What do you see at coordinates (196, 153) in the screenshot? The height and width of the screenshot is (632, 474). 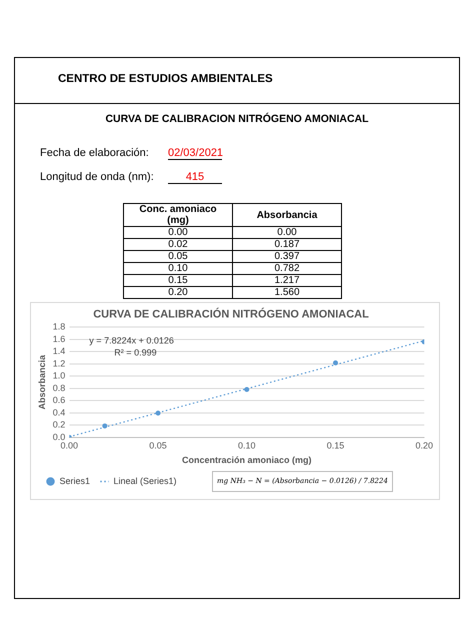 I see `text: 02/03/2021` at bounding box center [196, 153].